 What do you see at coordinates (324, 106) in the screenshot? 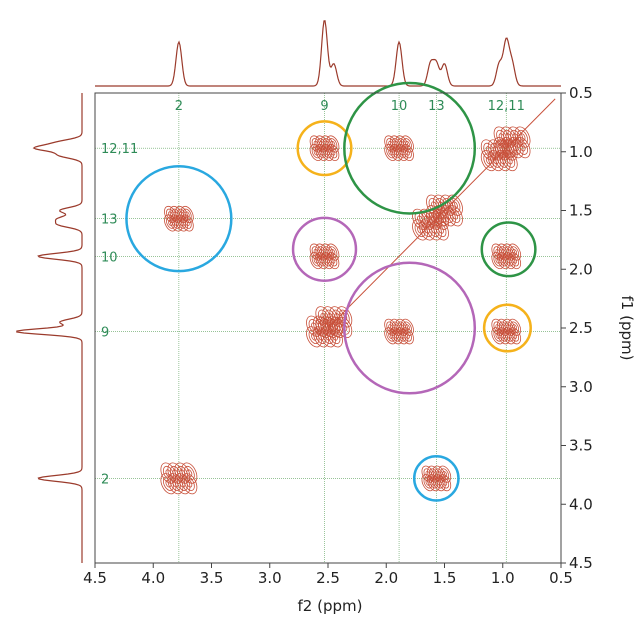
I see `peak-label-top: 9` at bounding box center [324, 106].